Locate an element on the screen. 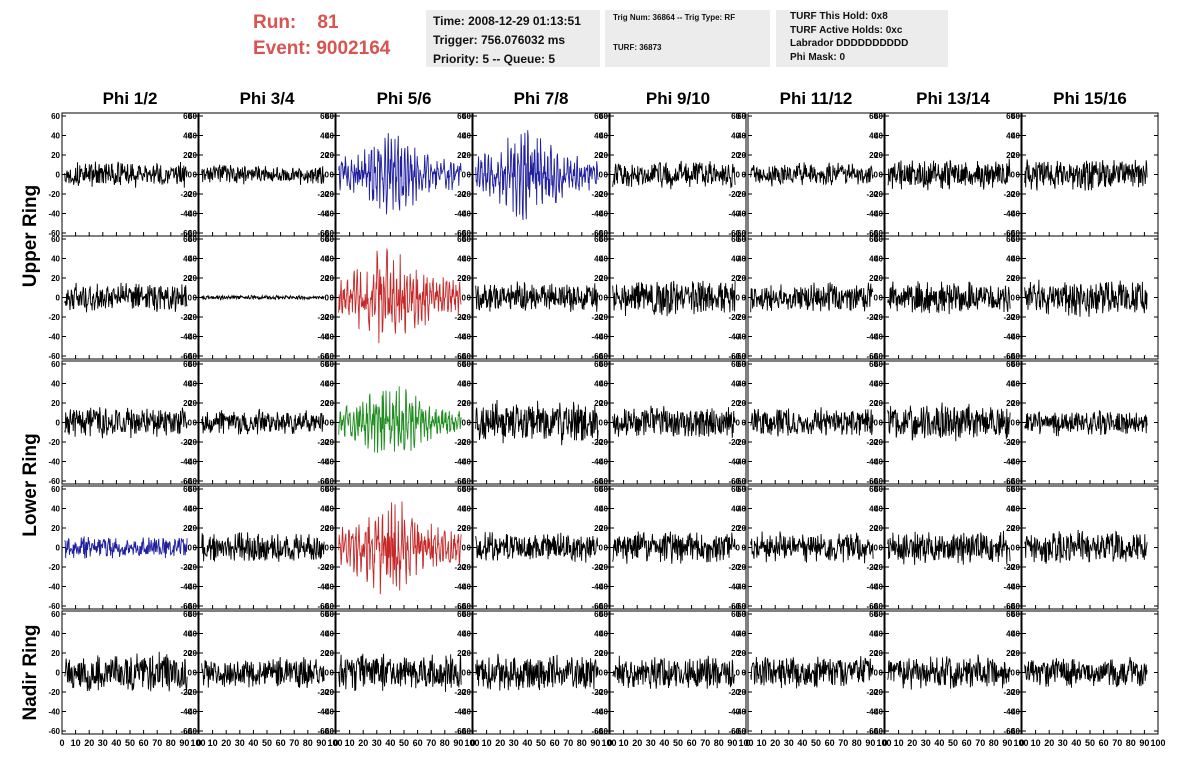 The height and width of the screenshot is (772, 1196). trigger-text: Trigger: 756.076032 ms is located at coordinates (499, 40).